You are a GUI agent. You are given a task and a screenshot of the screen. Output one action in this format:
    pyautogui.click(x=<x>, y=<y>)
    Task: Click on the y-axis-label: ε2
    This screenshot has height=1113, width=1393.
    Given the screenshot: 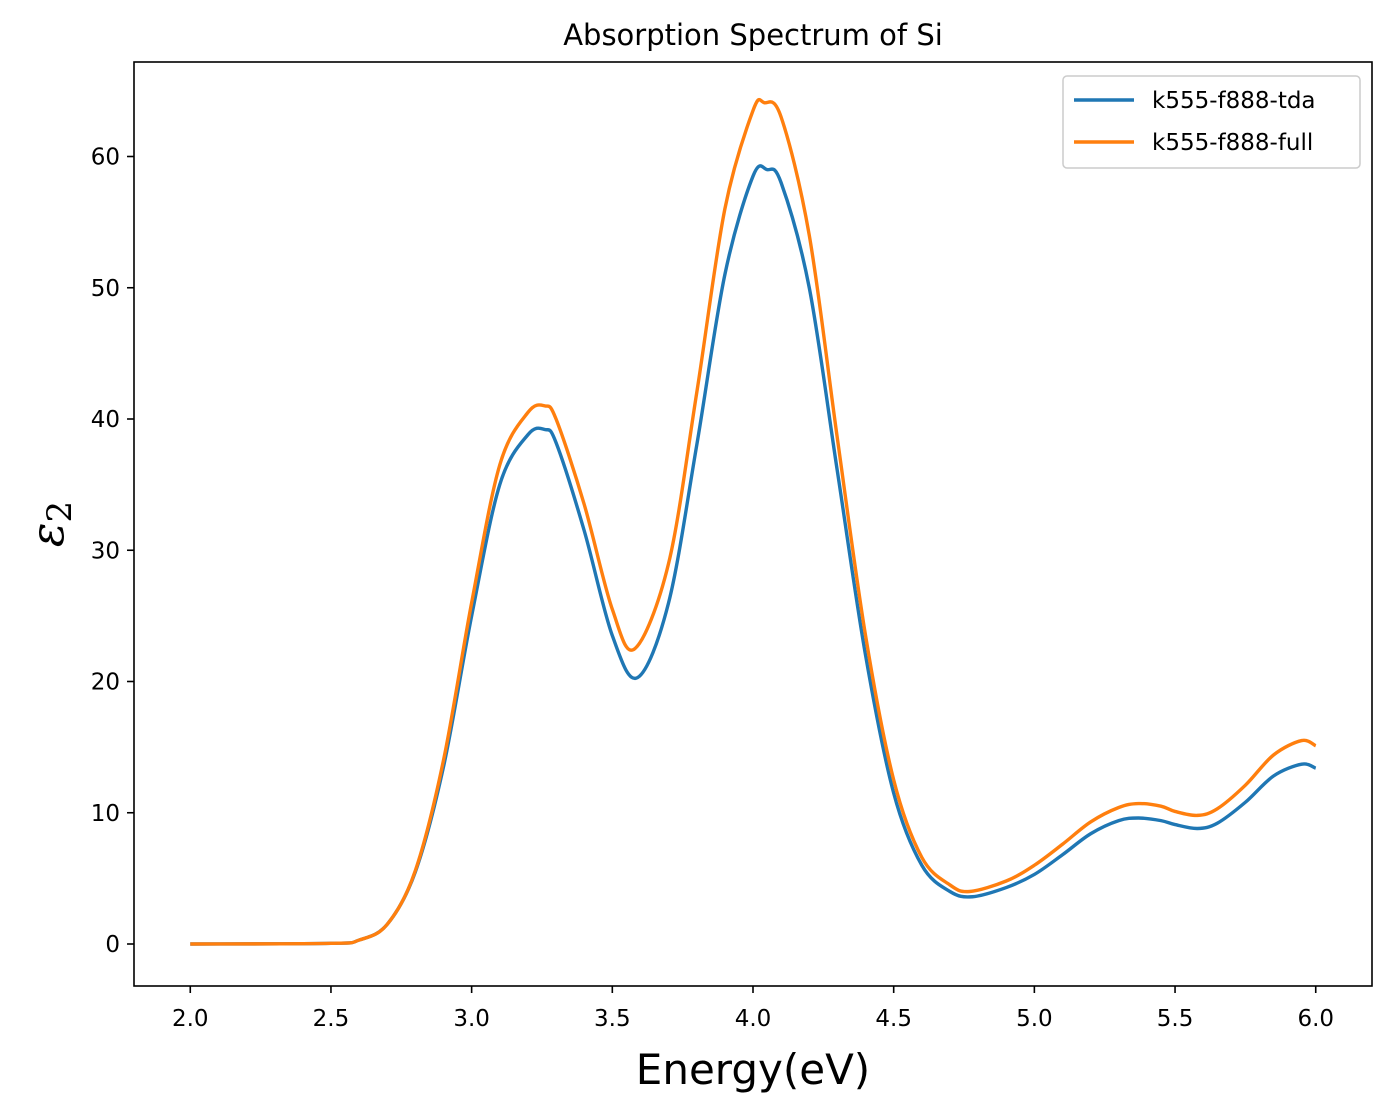 What is the action you would take?
    pyautogui.click(x=50, y=524)
    